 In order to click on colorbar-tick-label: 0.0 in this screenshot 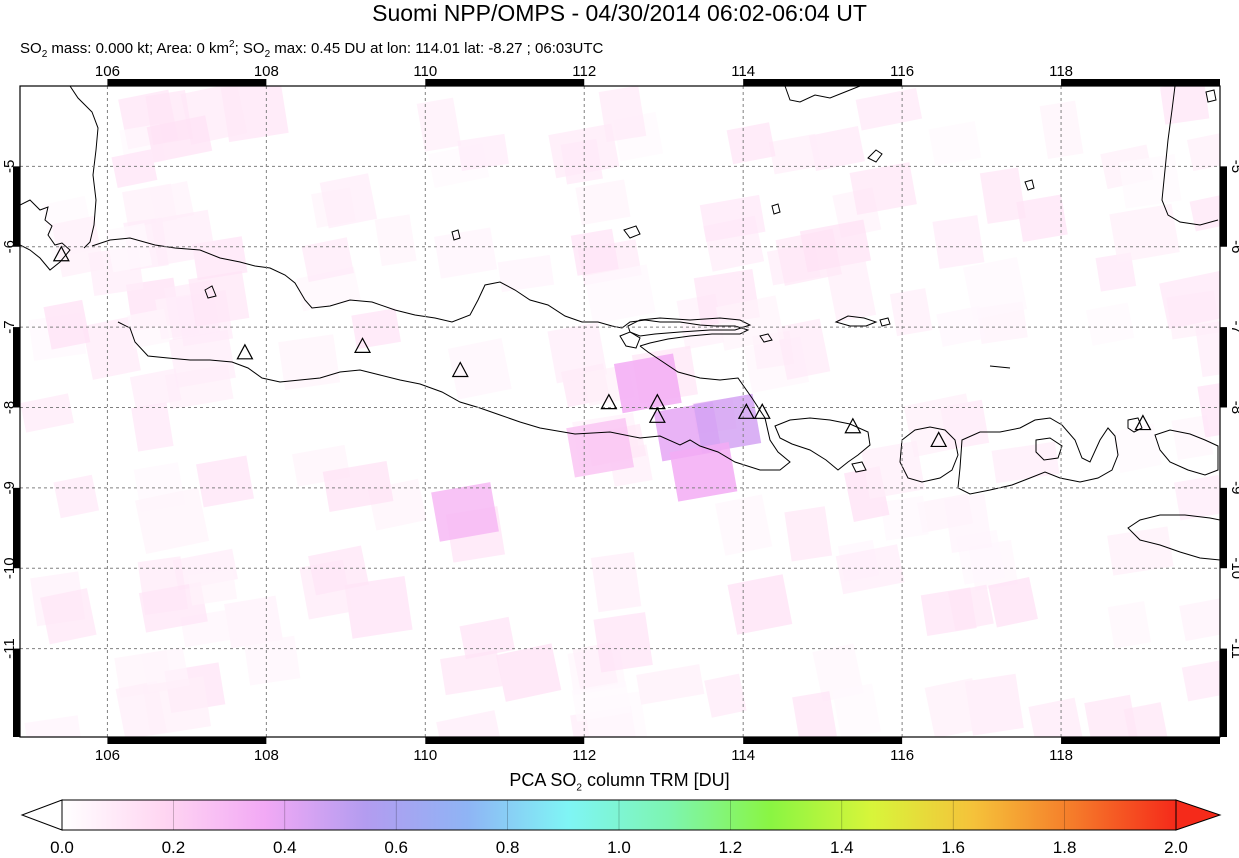, I will do `click(62, 847)`.